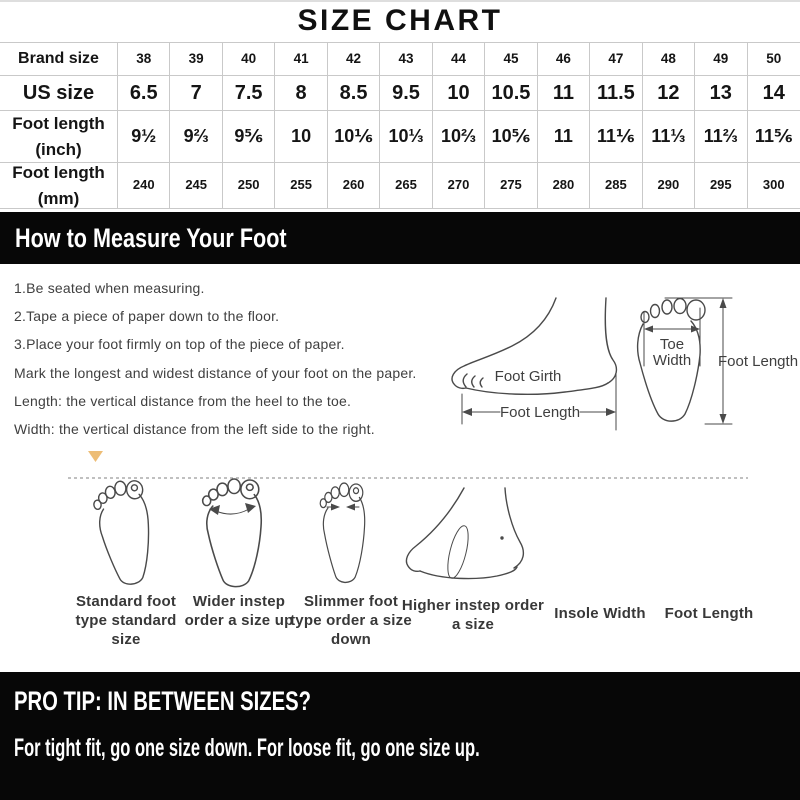 Image resolution: width=800 pixels, height=800 pixels. I want to click on caption-standard-foot: Standard foot type standard size, so click(126, 621).